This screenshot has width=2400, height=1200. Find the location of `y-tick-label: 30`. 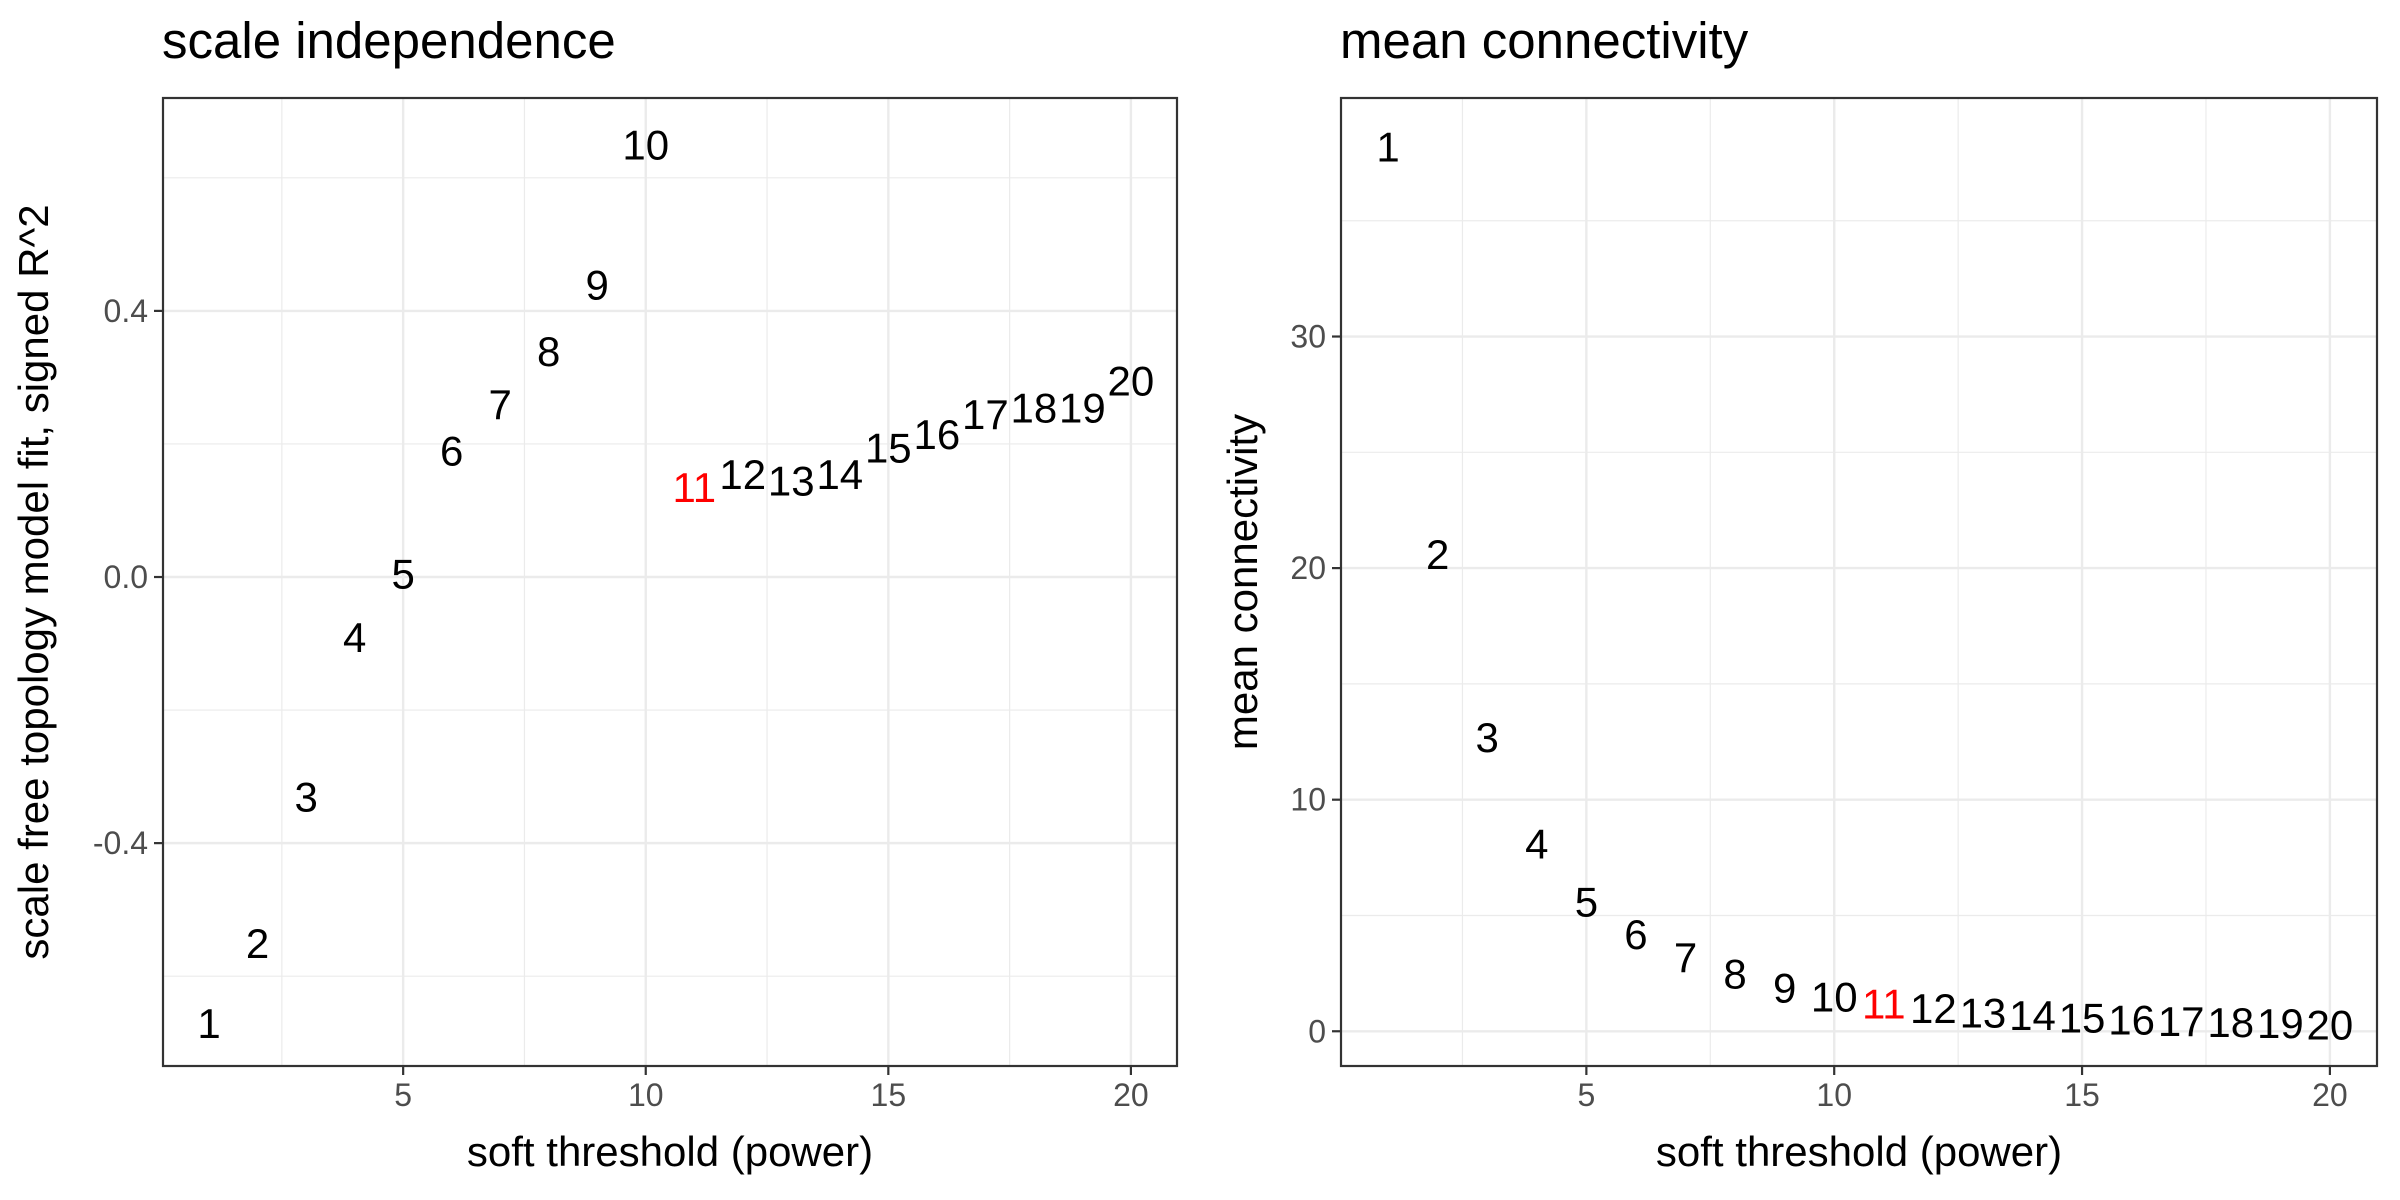

y-tick-label: 30 is located at coordinates (1308, 337).